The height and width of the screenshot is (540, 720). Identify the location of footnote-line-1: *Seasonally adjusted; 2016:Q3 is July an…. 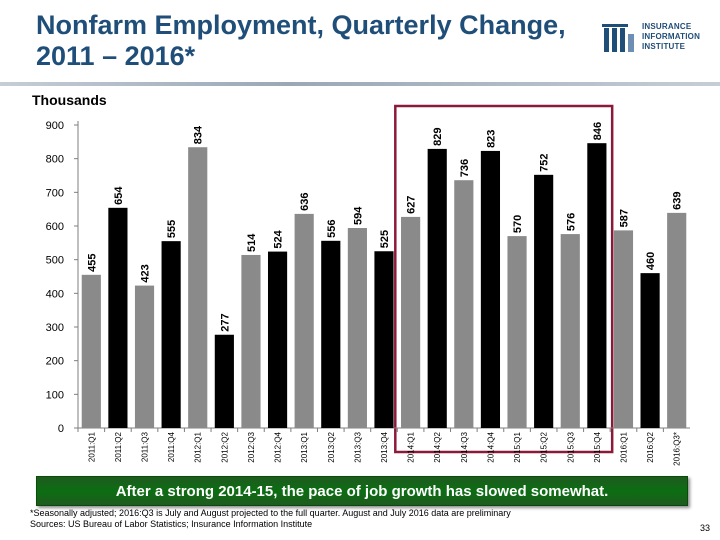
(270, 513).